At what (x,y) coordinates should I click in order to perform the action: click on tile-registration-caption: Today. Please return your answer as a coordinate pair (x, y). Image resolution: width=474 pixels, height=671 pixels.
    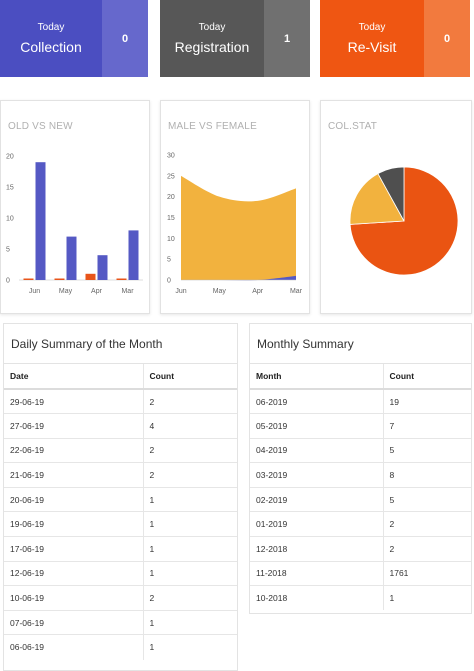
    Looking at the image, I should click on (212, 27).